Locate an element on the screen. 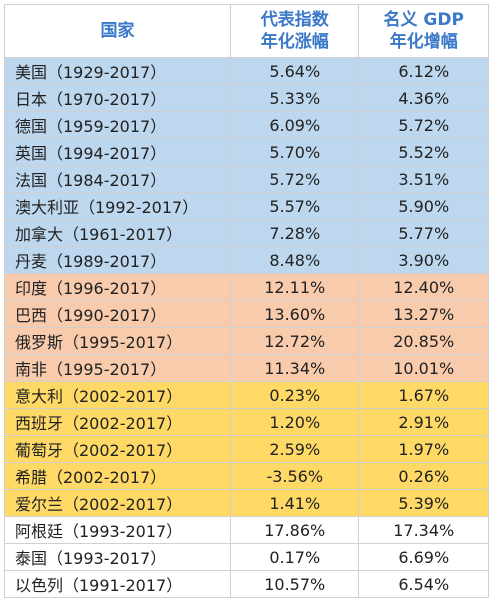 The image size is (493, 608). country-cell: 加拿大（1961-2017） is located at coordinates (117, 233).